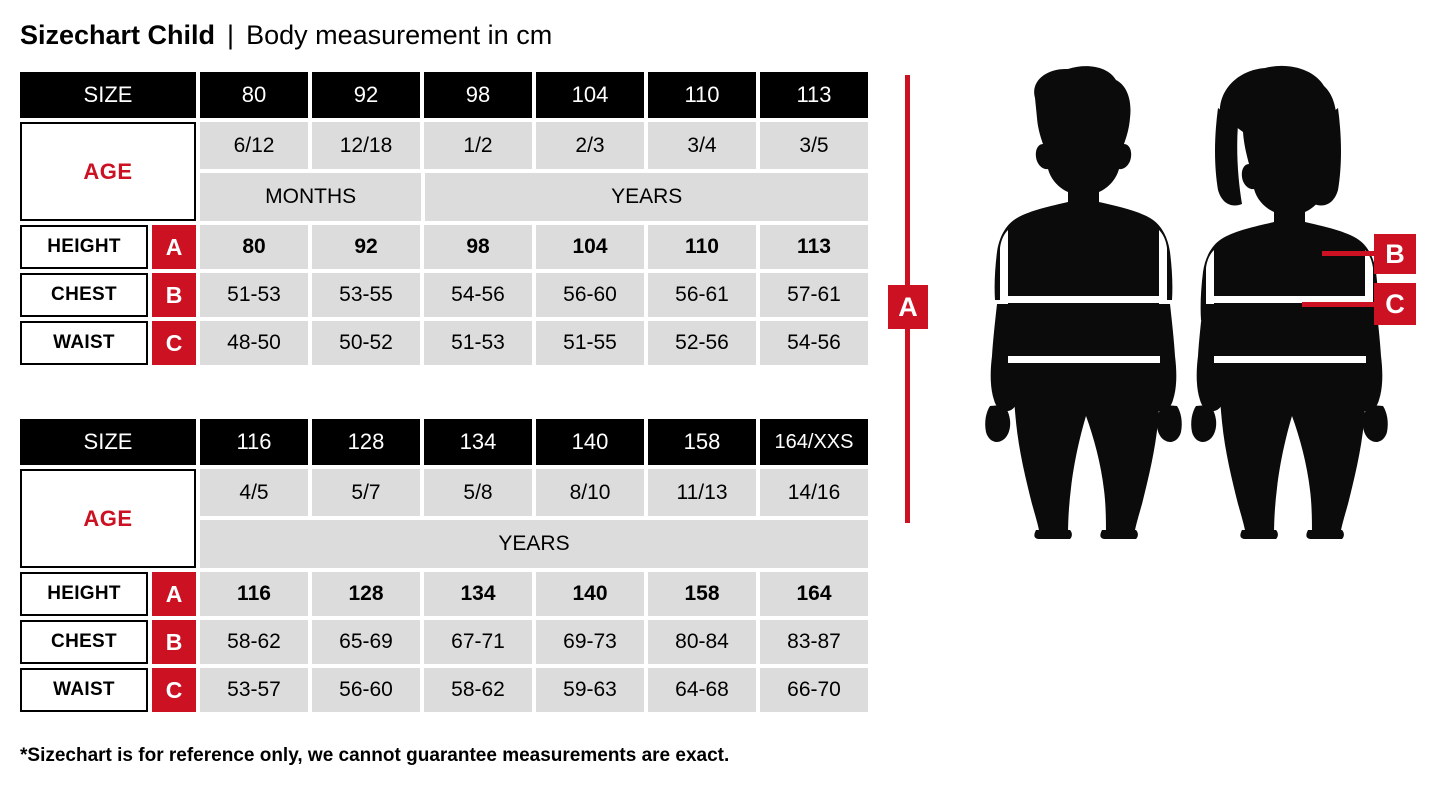 The width and height of the screenshot is (1441, 795). I want to click on table-cell: 65-69, so click(366, 642).